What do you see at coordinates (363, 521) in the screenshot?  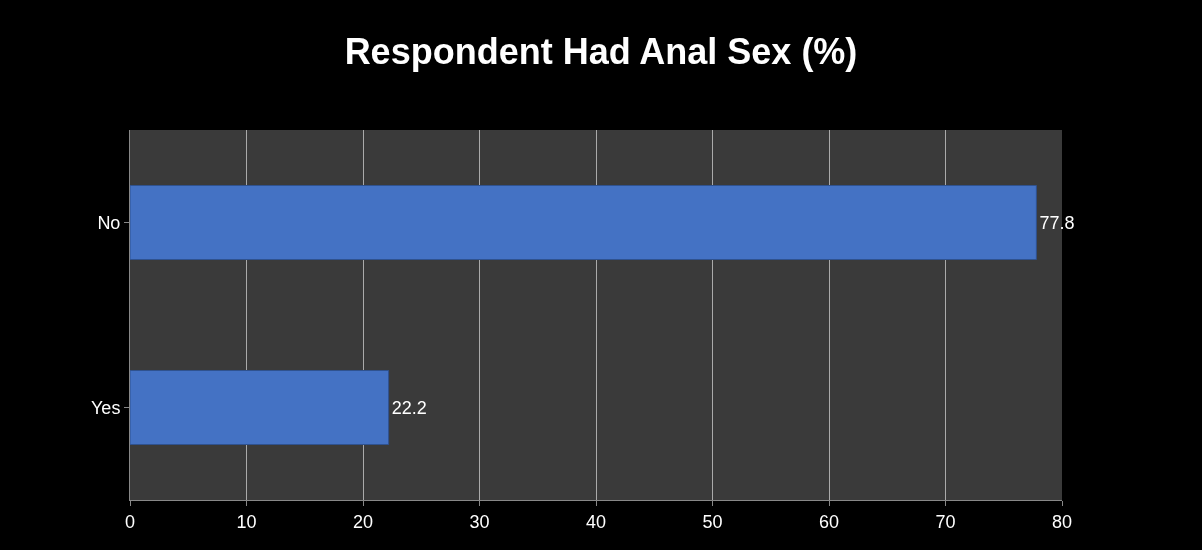 I see `x-tick-label: 20` at bounding box center [363, 521].